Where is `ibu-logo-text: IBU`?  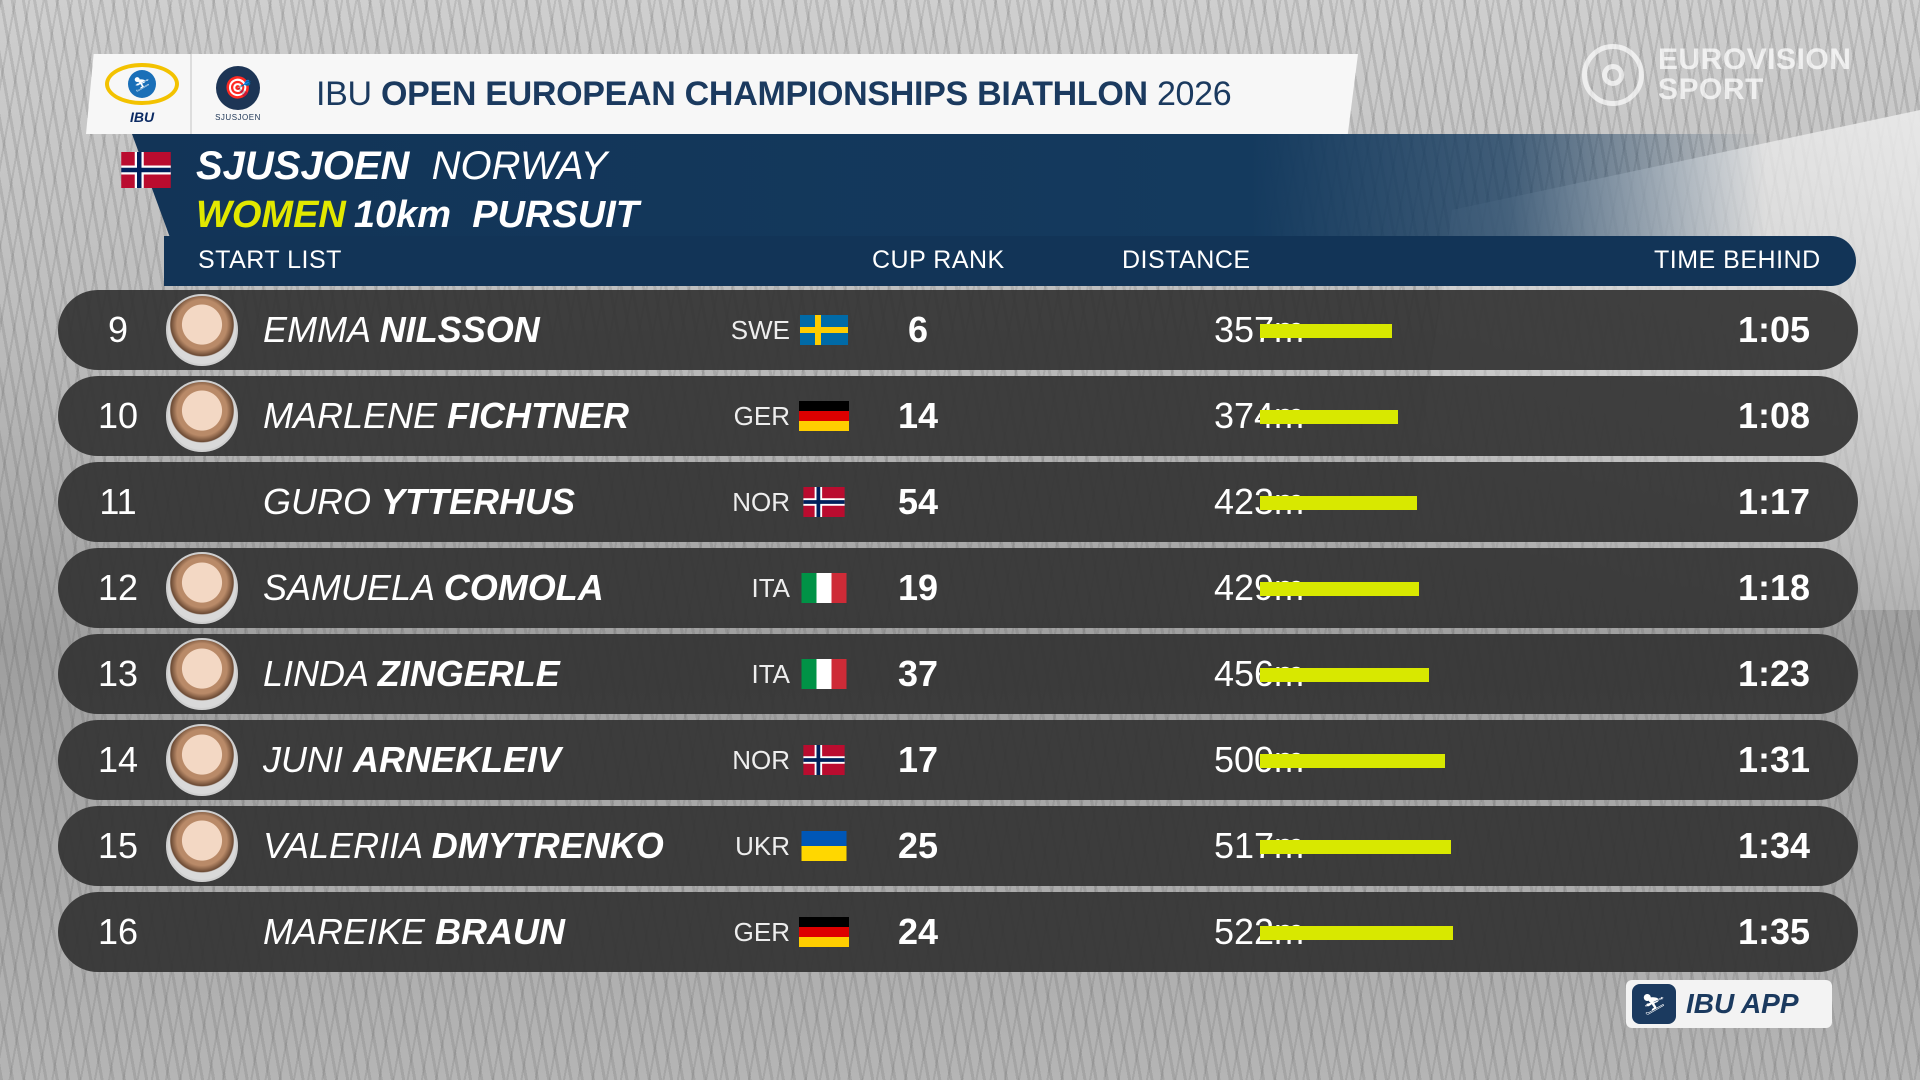 ibu-logo-text: IBU is located at coordinates (142, 117).